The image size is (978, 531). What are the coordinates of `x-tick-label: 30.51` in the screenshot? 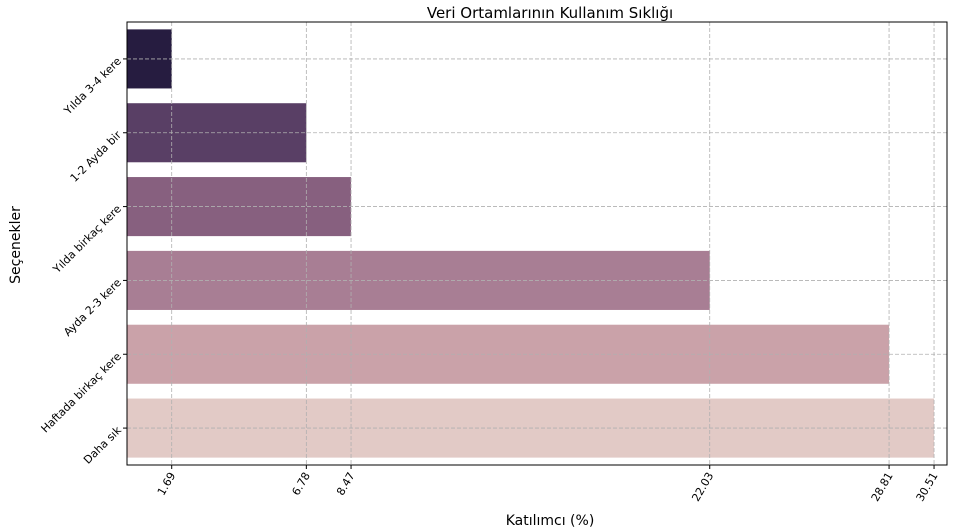 It's located at (927, 487).